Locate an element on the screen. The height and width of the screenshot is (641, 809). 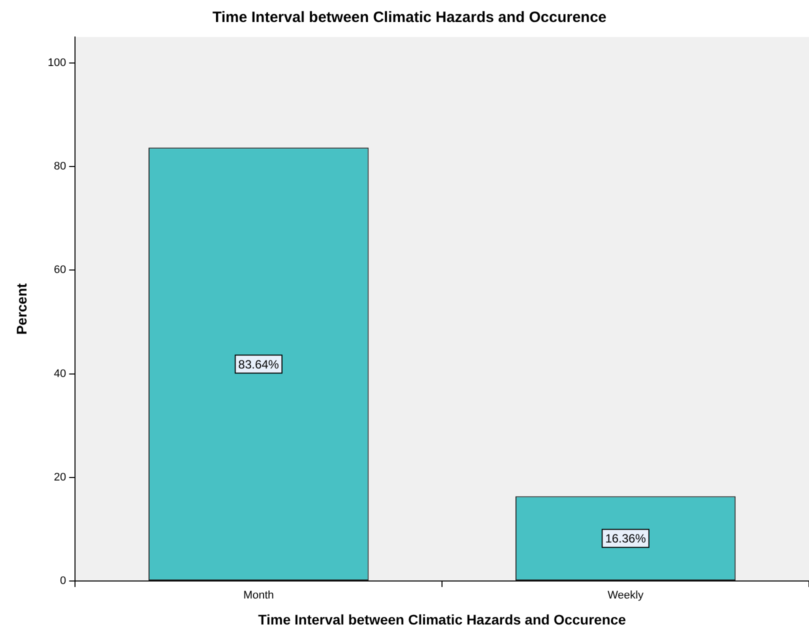
y-tick-label: 100 is located at coordinates (57, 62).